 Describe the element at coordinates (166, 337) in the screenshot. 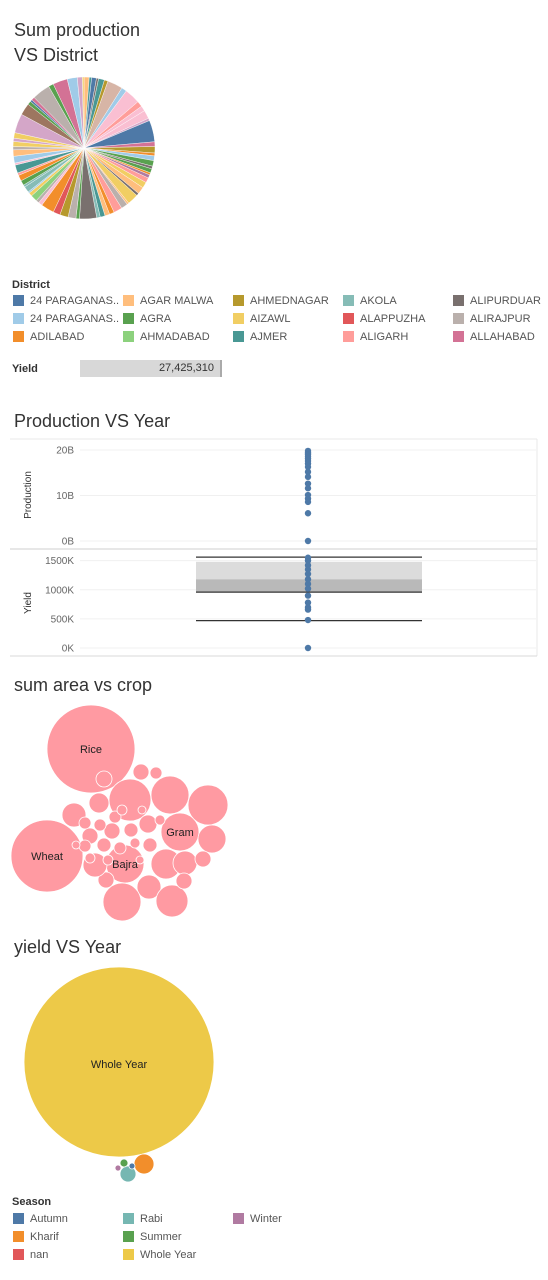

I see `district-legend-item: AHMADABAD` at that location.